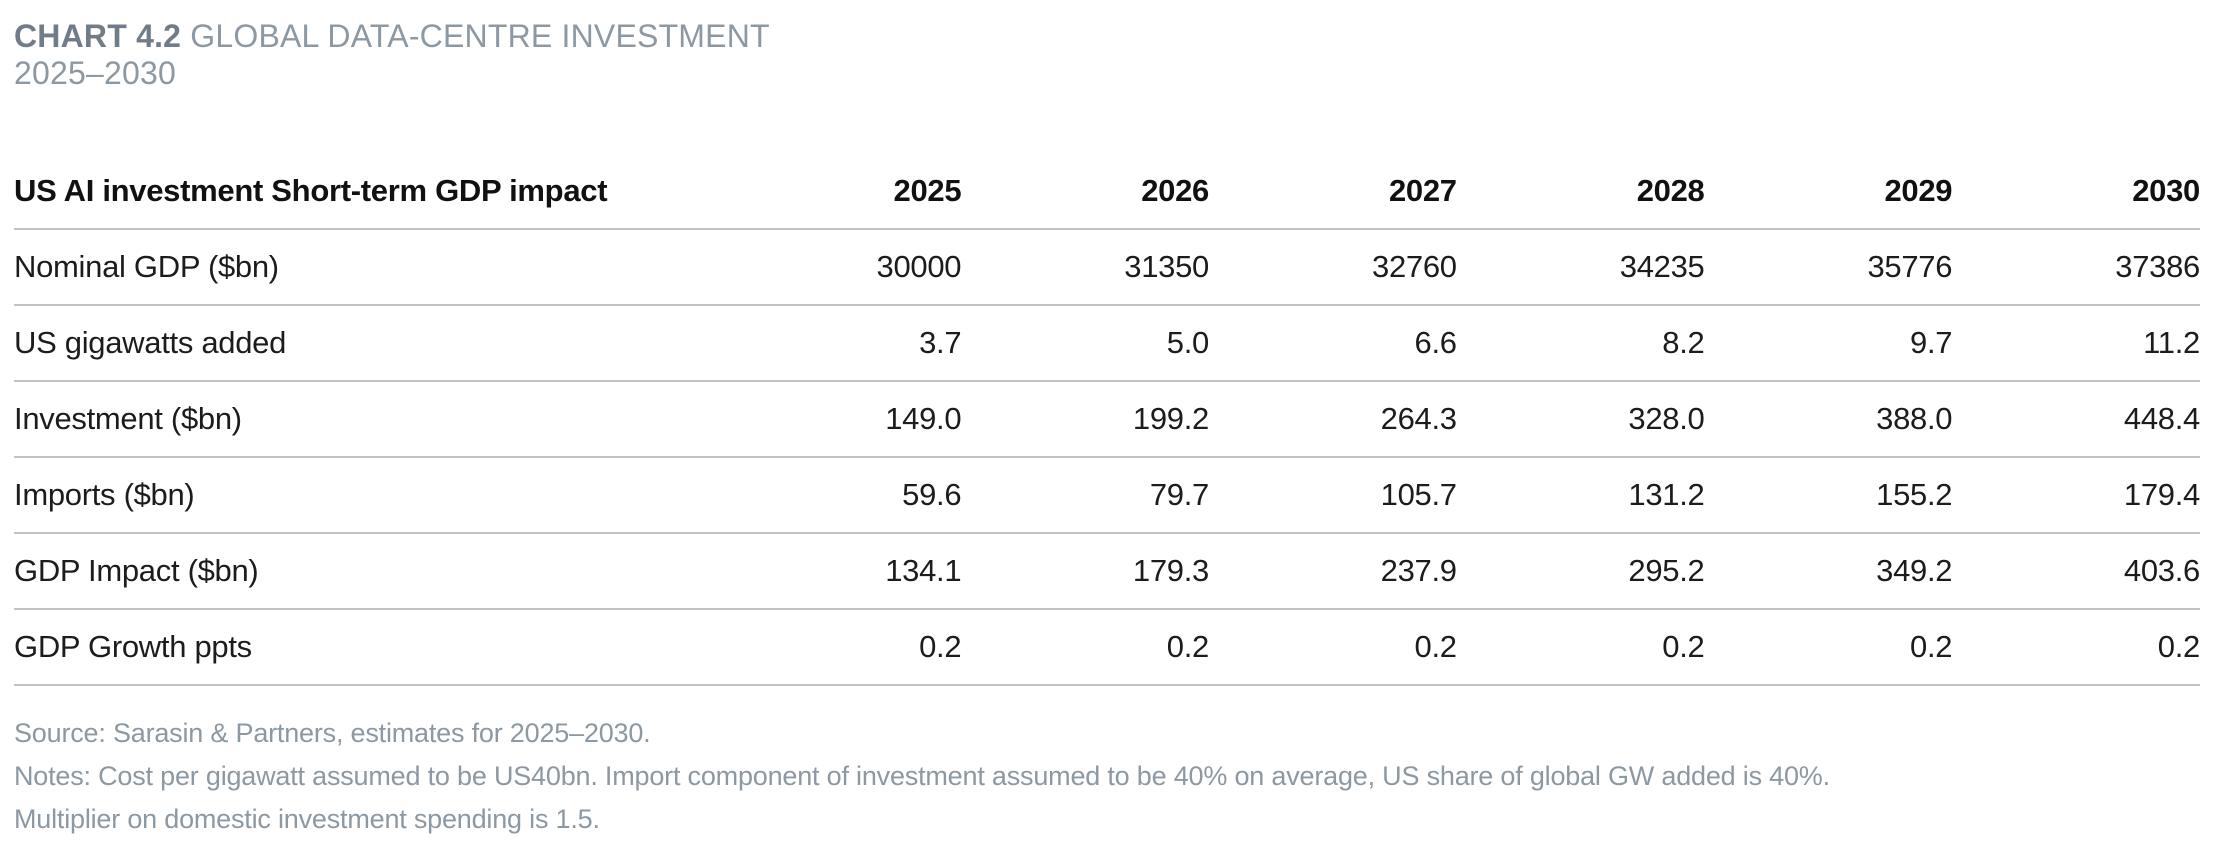 The height and width of the screenshot is (865, 2225). Describe the element at coordinates (1333, 419) in the screenshot. I see `cell-value: 264.3` at that location.